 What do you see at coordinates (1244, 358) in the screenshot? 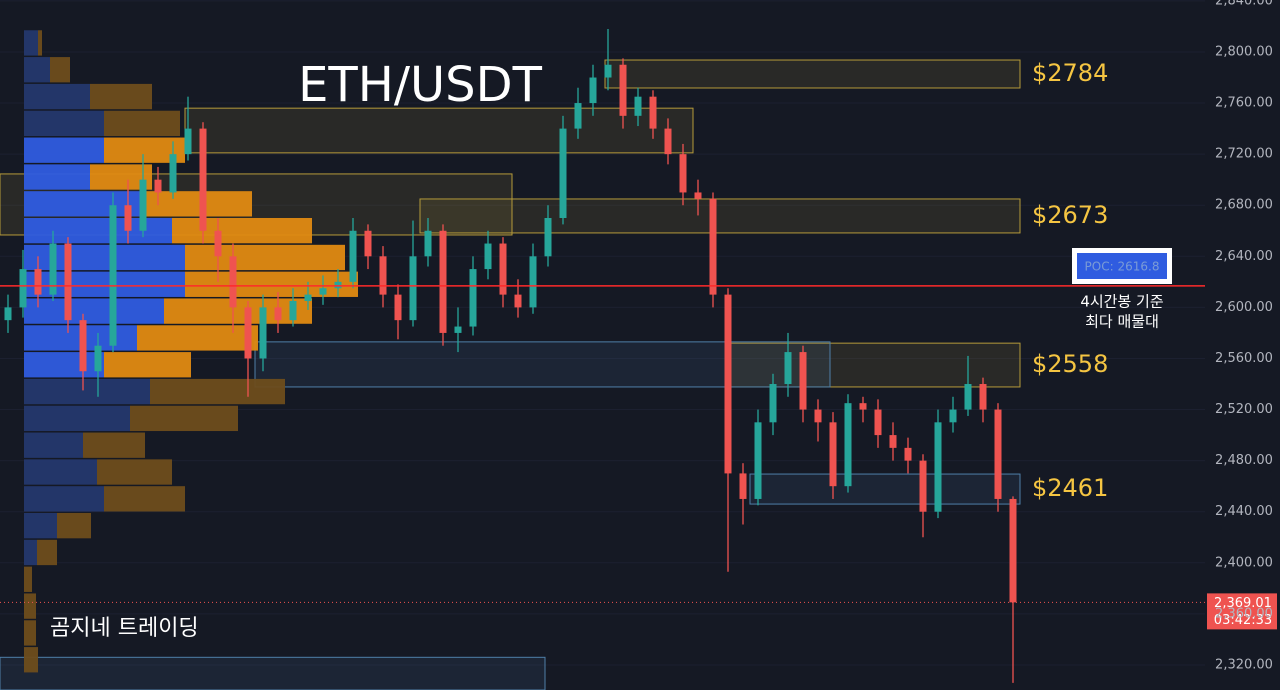
I see `y-tick-label: 2,560.00` at bounding box center [1244, 358].